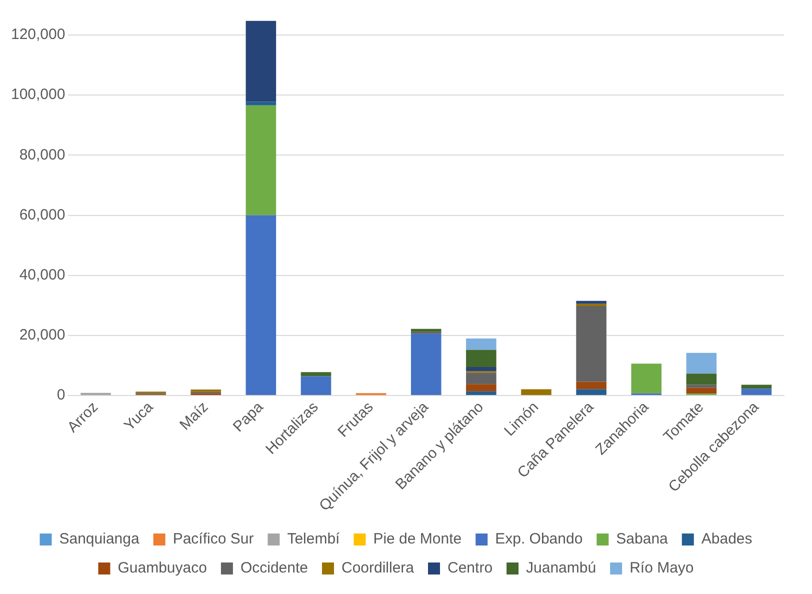  Describe the element at coordinates (378, 568) in the screenshot. I see `legend-label: Coordillera` at that location.